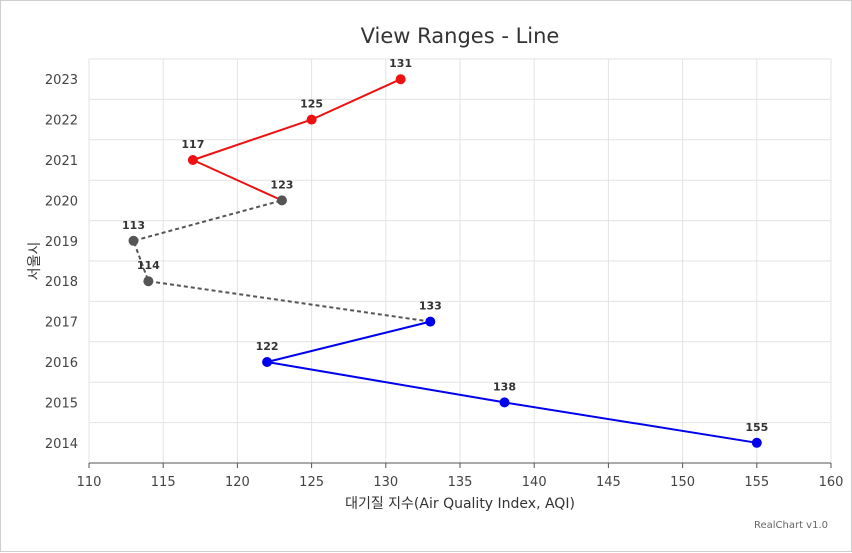 Image resolution: width=852 pixels, height=553 pixels. Describe the element at coordinates (61, 444) in the screenshot. I see `y-tick-label: 2014` at that location.